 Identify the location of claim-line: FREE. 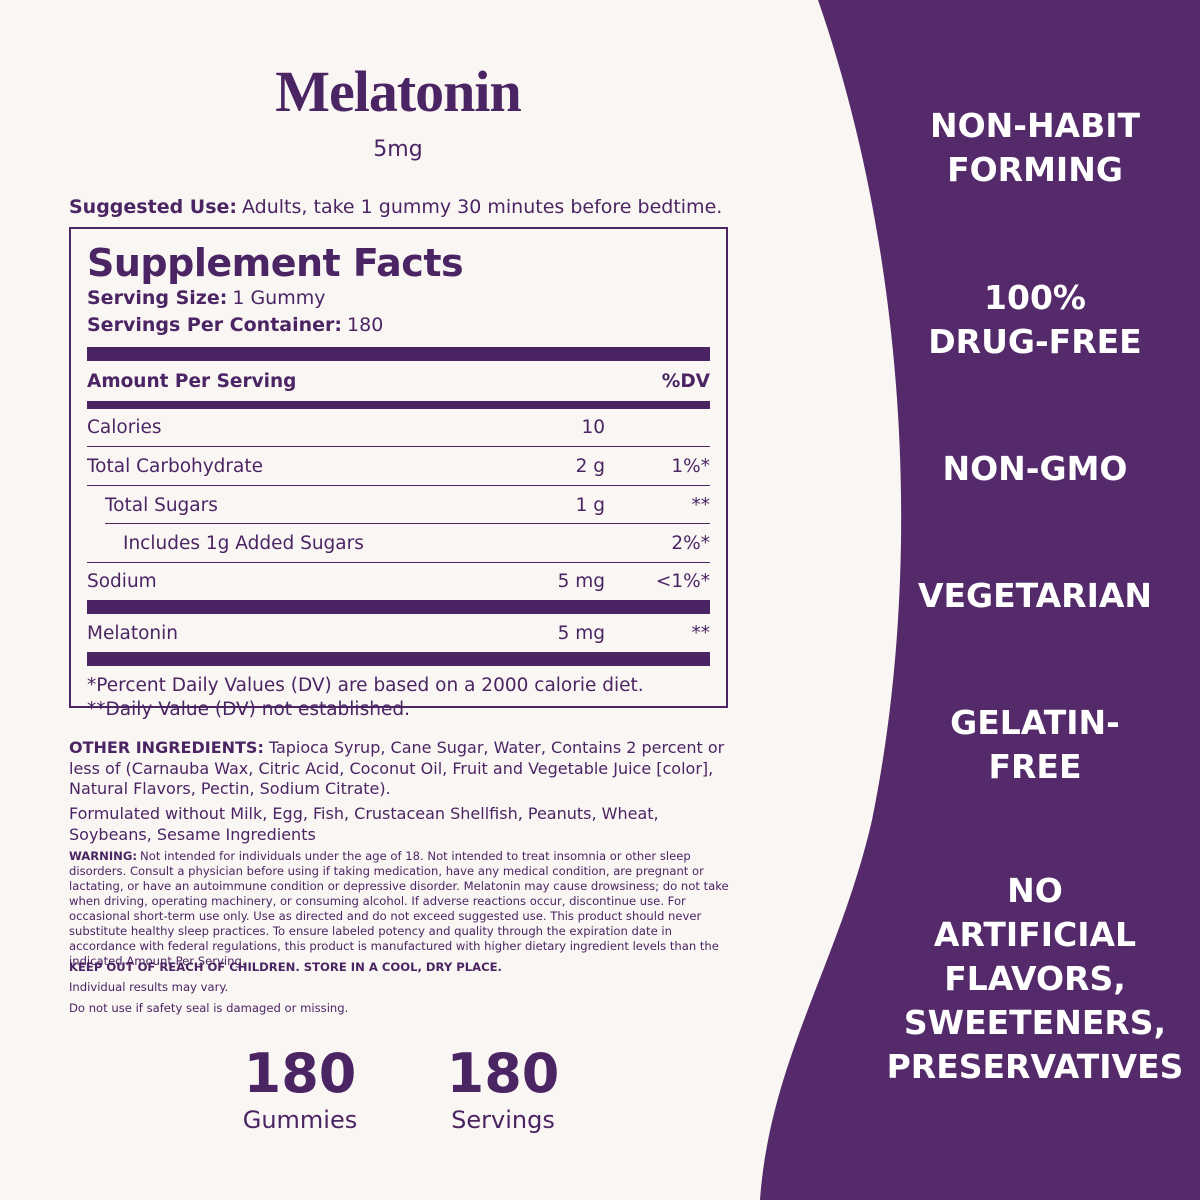
(1035, 766).